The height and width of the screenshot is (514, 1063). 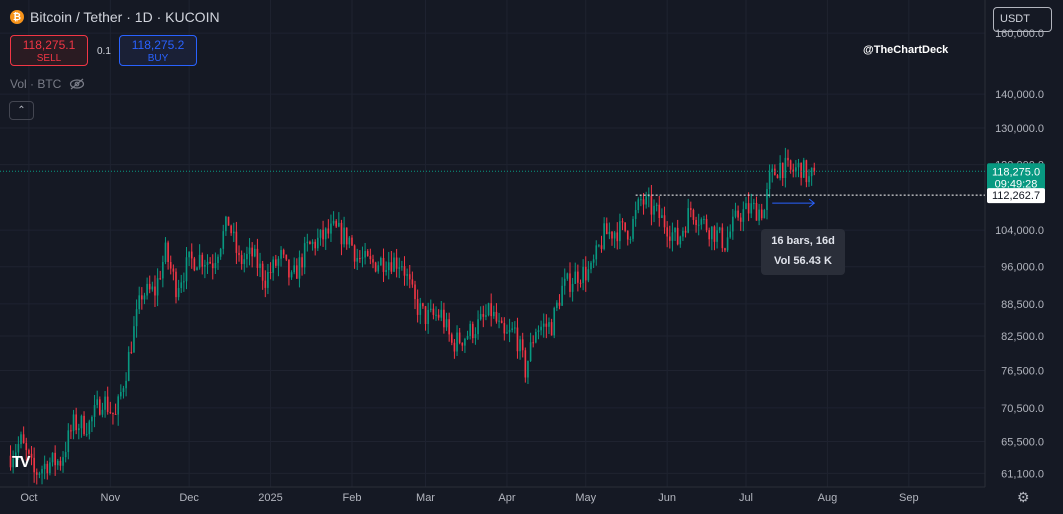 What do you see at coordinates (21, 110) in the screenshot?
I see `collapse-legend-button: ⌃` at bounding box center [21, 110].